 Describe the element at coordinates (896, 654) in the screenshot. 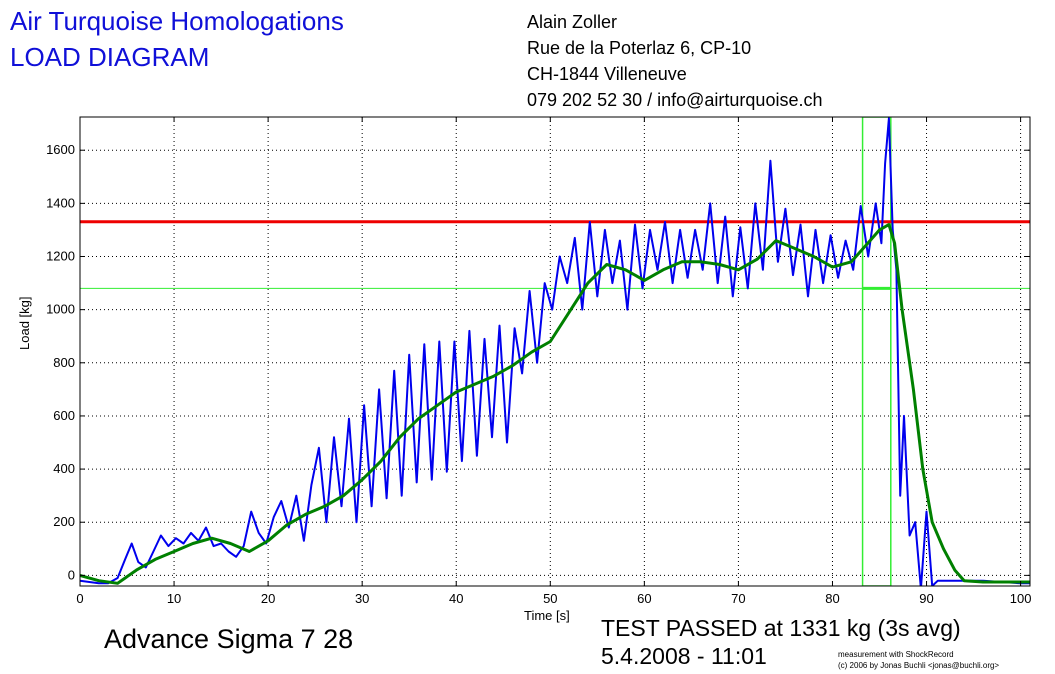

I see `credit-line1: measurement with ShockRecord` at that location.